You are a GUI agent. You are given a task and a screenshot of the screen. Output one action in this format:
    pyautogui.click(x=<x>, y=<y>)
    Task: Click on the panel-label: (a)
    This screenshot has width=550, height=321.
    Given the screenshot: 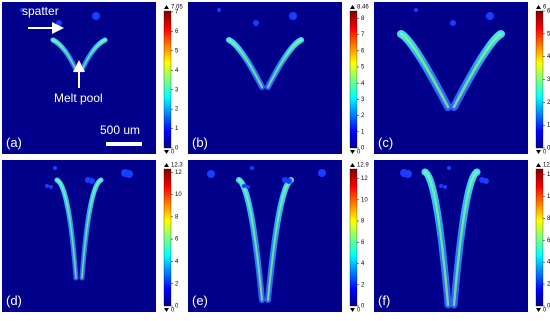 What is the action you would take?
    pyautogui.click(x=14, y=142)
    